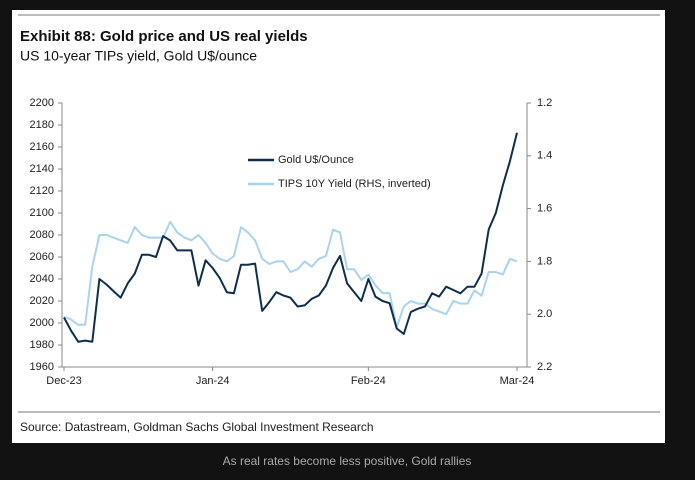  Describe the element at coordinates (42, 345) in the screenshot. I see `y-tick-label: 1980` at that location.